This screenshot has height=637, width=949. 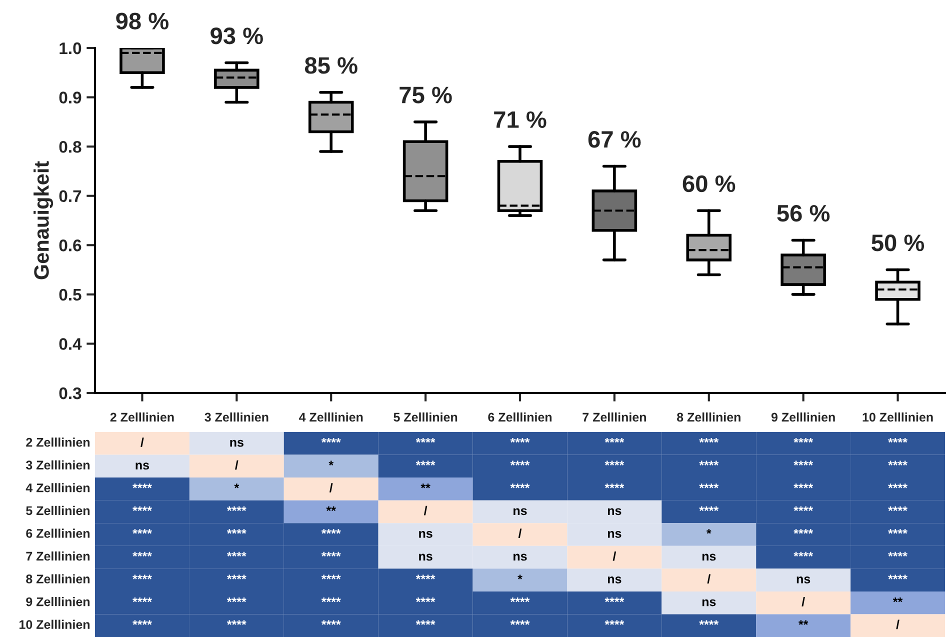 I want to click on category-label: 7 Zelllinien, so click(x=58, y=556).